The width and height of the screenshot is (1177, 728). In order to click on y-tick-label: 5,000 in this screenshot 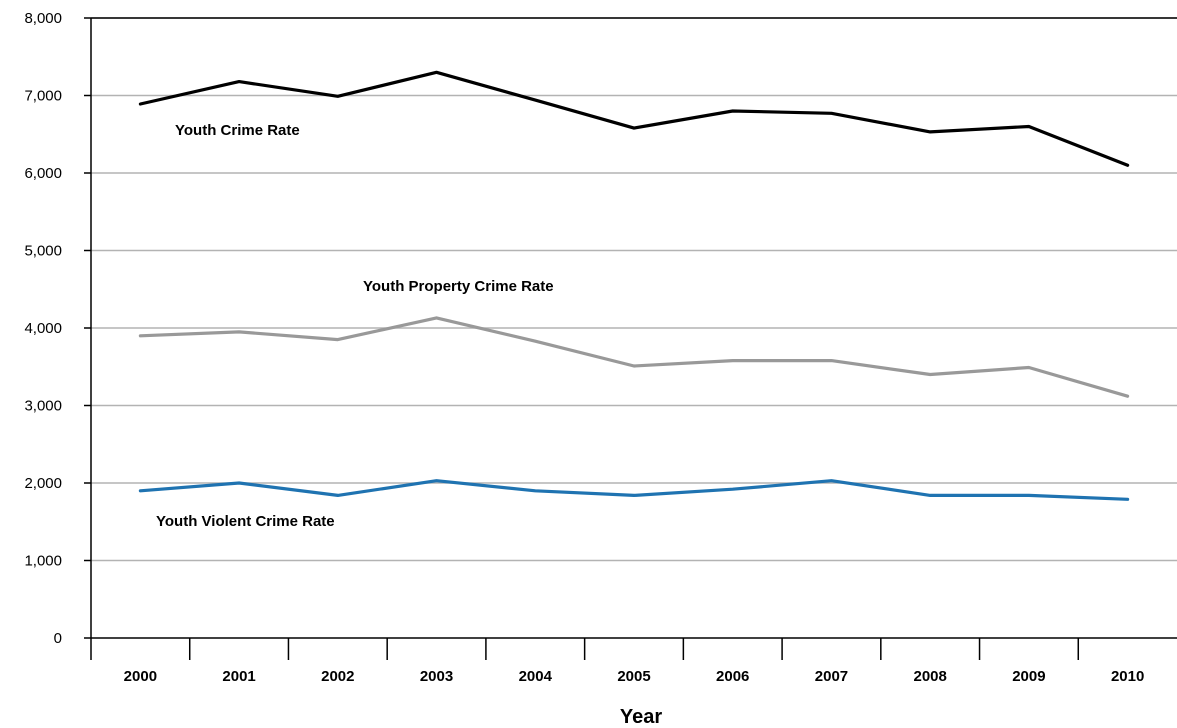, I will do `click(43, 251)`.